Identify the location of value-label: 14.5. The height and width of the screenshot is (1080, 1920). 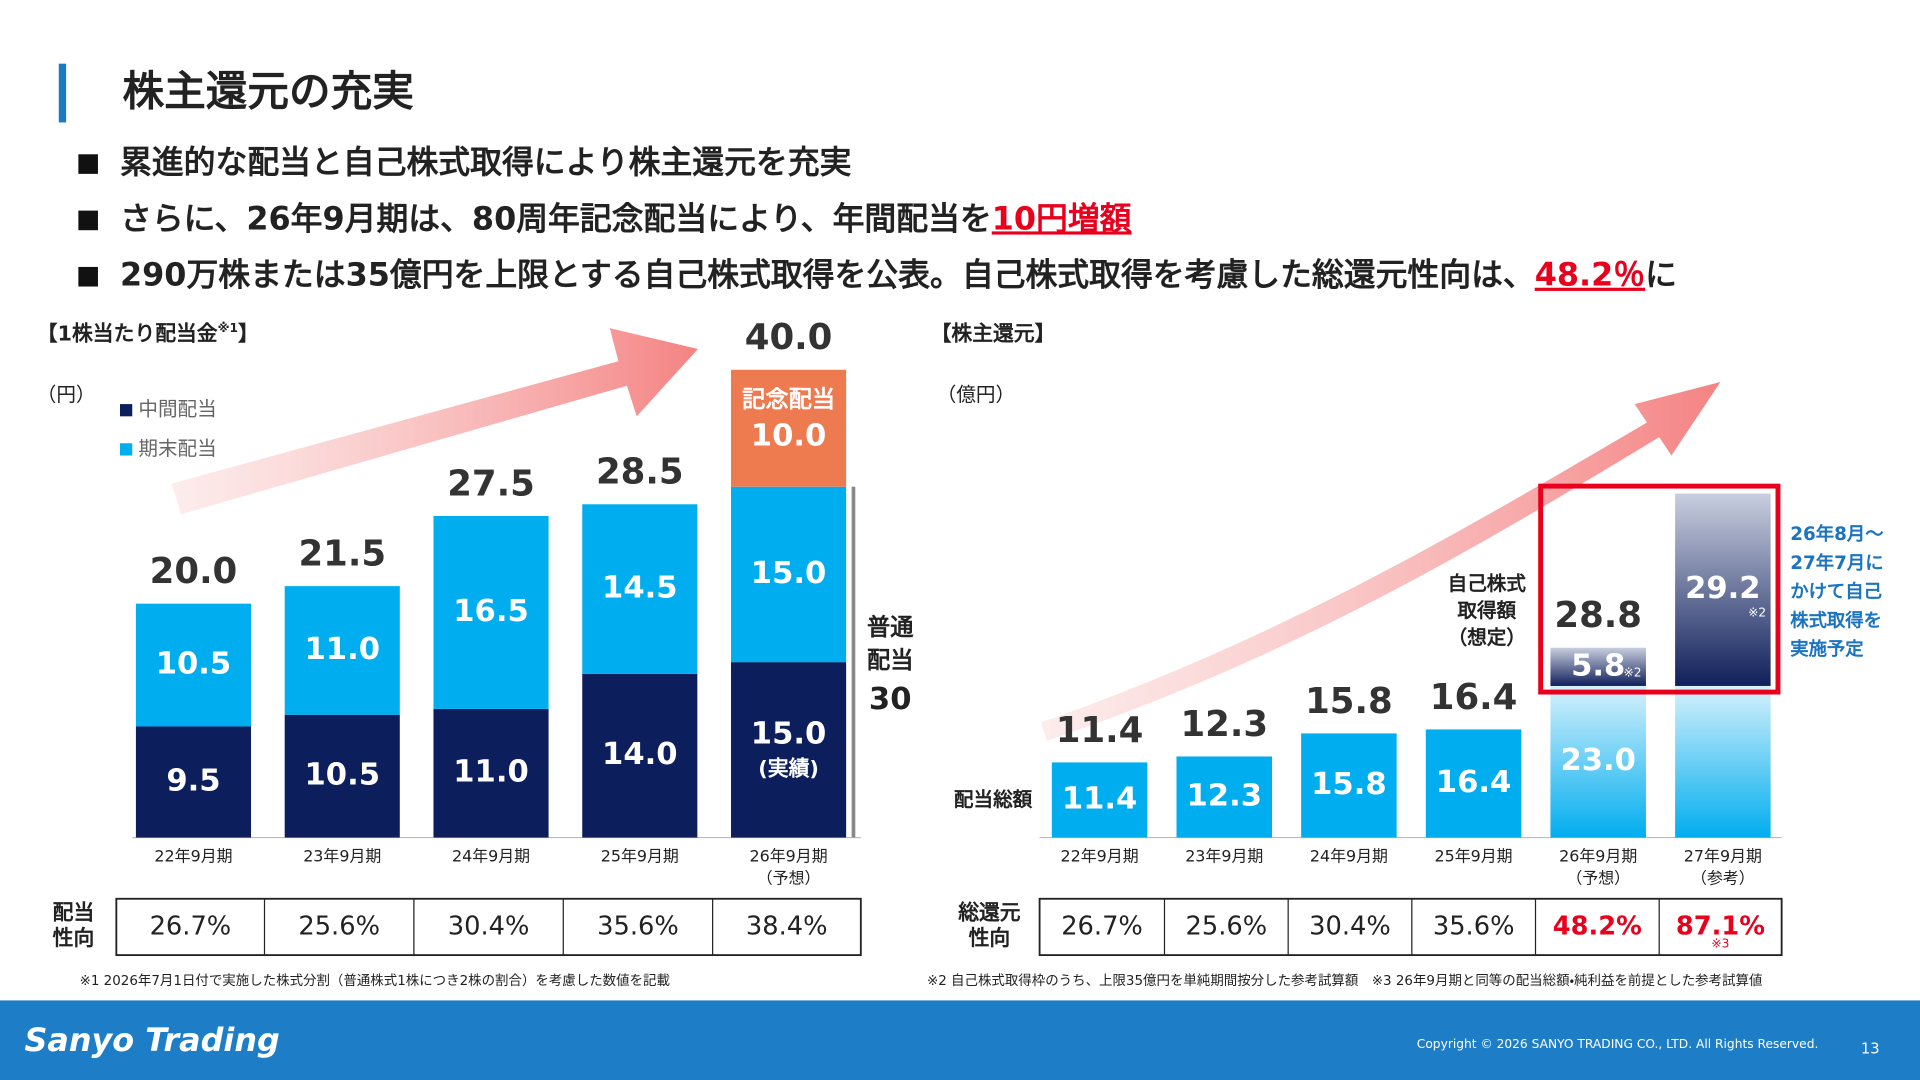
(640, 588).